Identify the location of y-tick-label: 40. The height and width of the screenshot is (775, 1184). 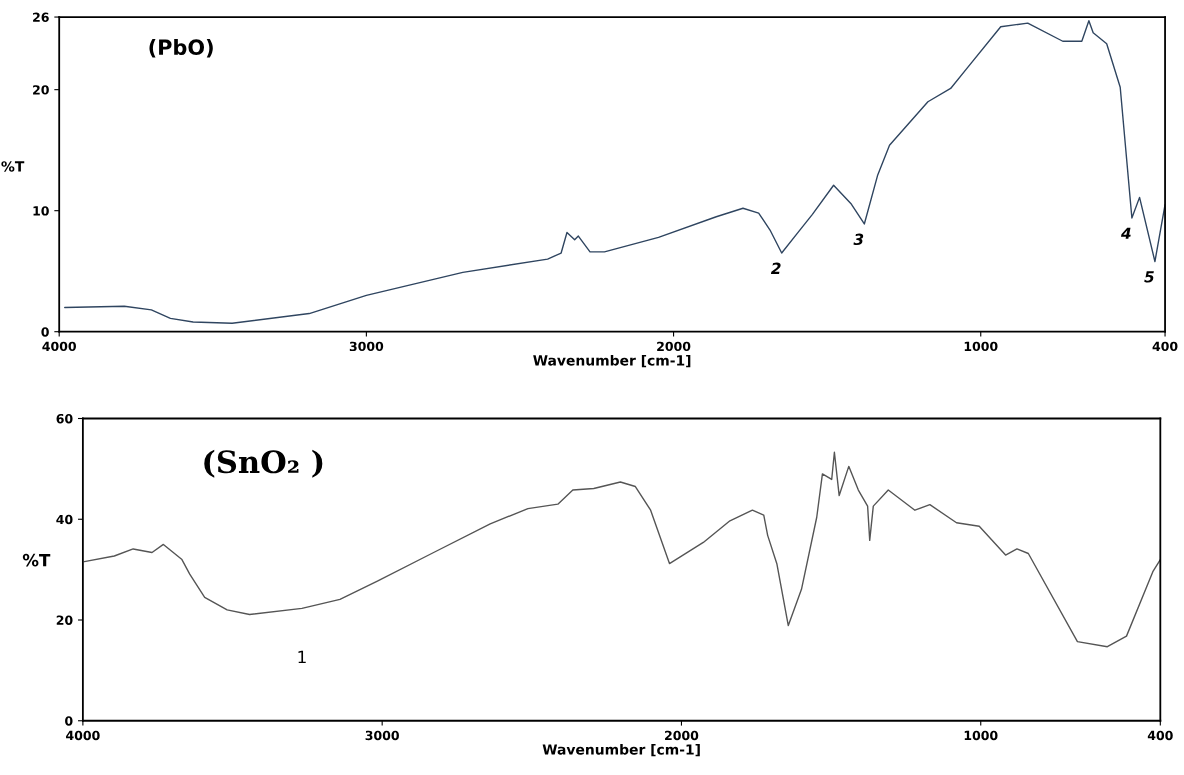
(64, 519).